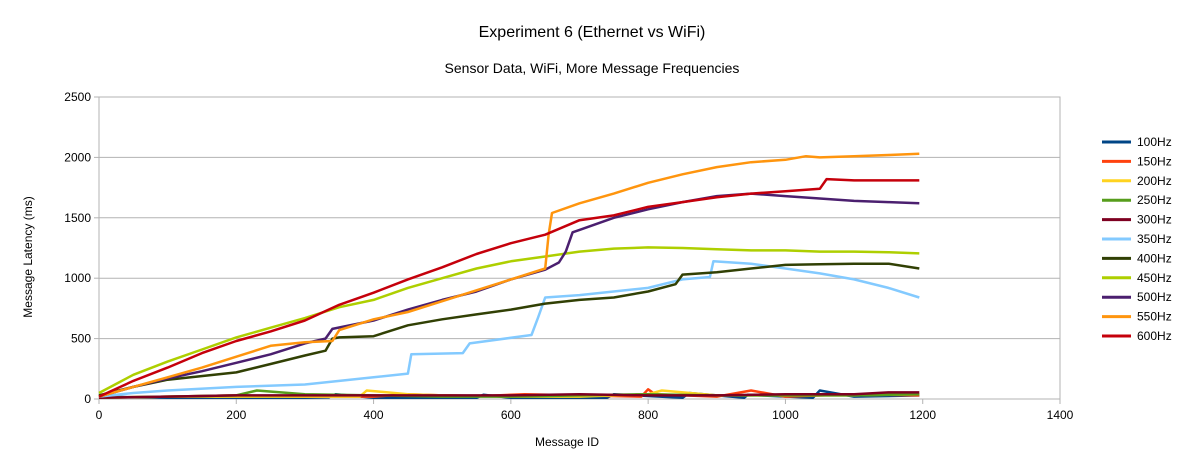  Describe the element at coordinates (922, 415) in the screenshot. I see `x-tick-label: 1200` at that location.